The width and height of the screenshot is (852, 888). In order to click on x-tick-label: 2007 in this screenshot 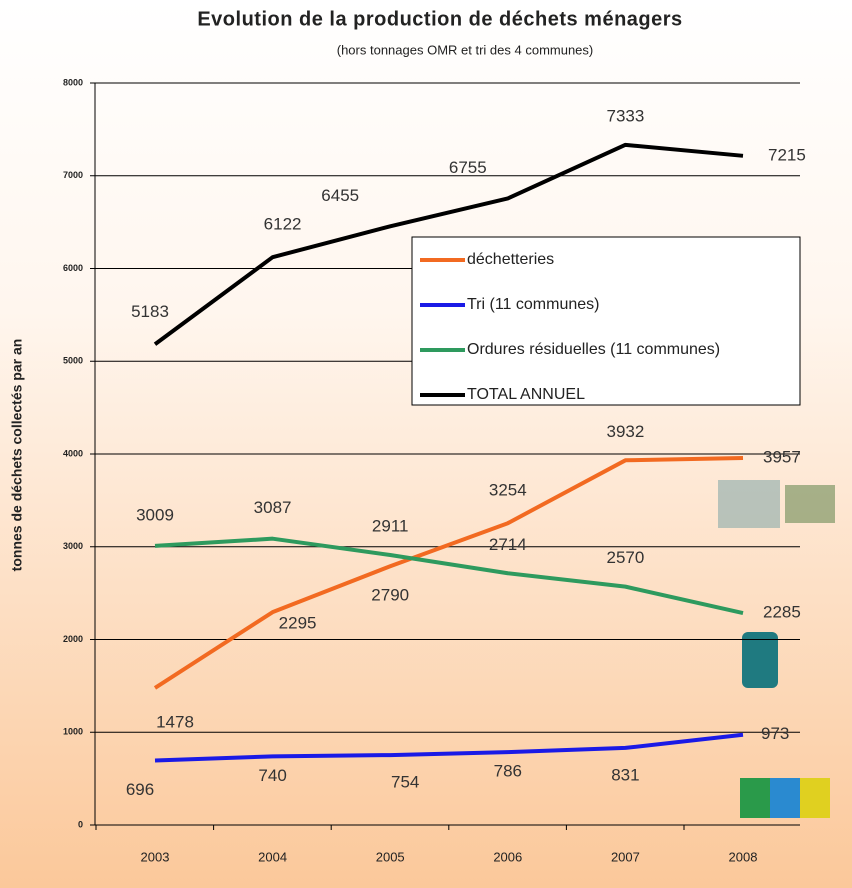, I will do `click(625, 856)`.